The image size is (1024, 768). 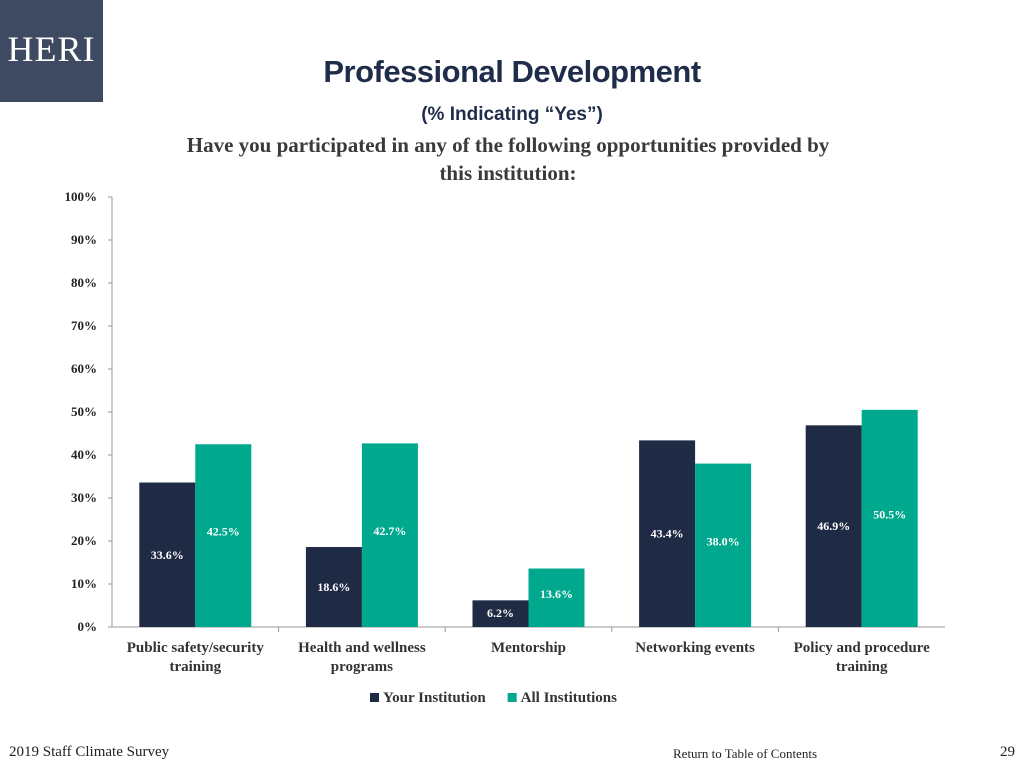 What do you see at coordinates (81, 196) in the screenshot?
I see `y-tick-label: 100%` at bounding box center [81, 196].